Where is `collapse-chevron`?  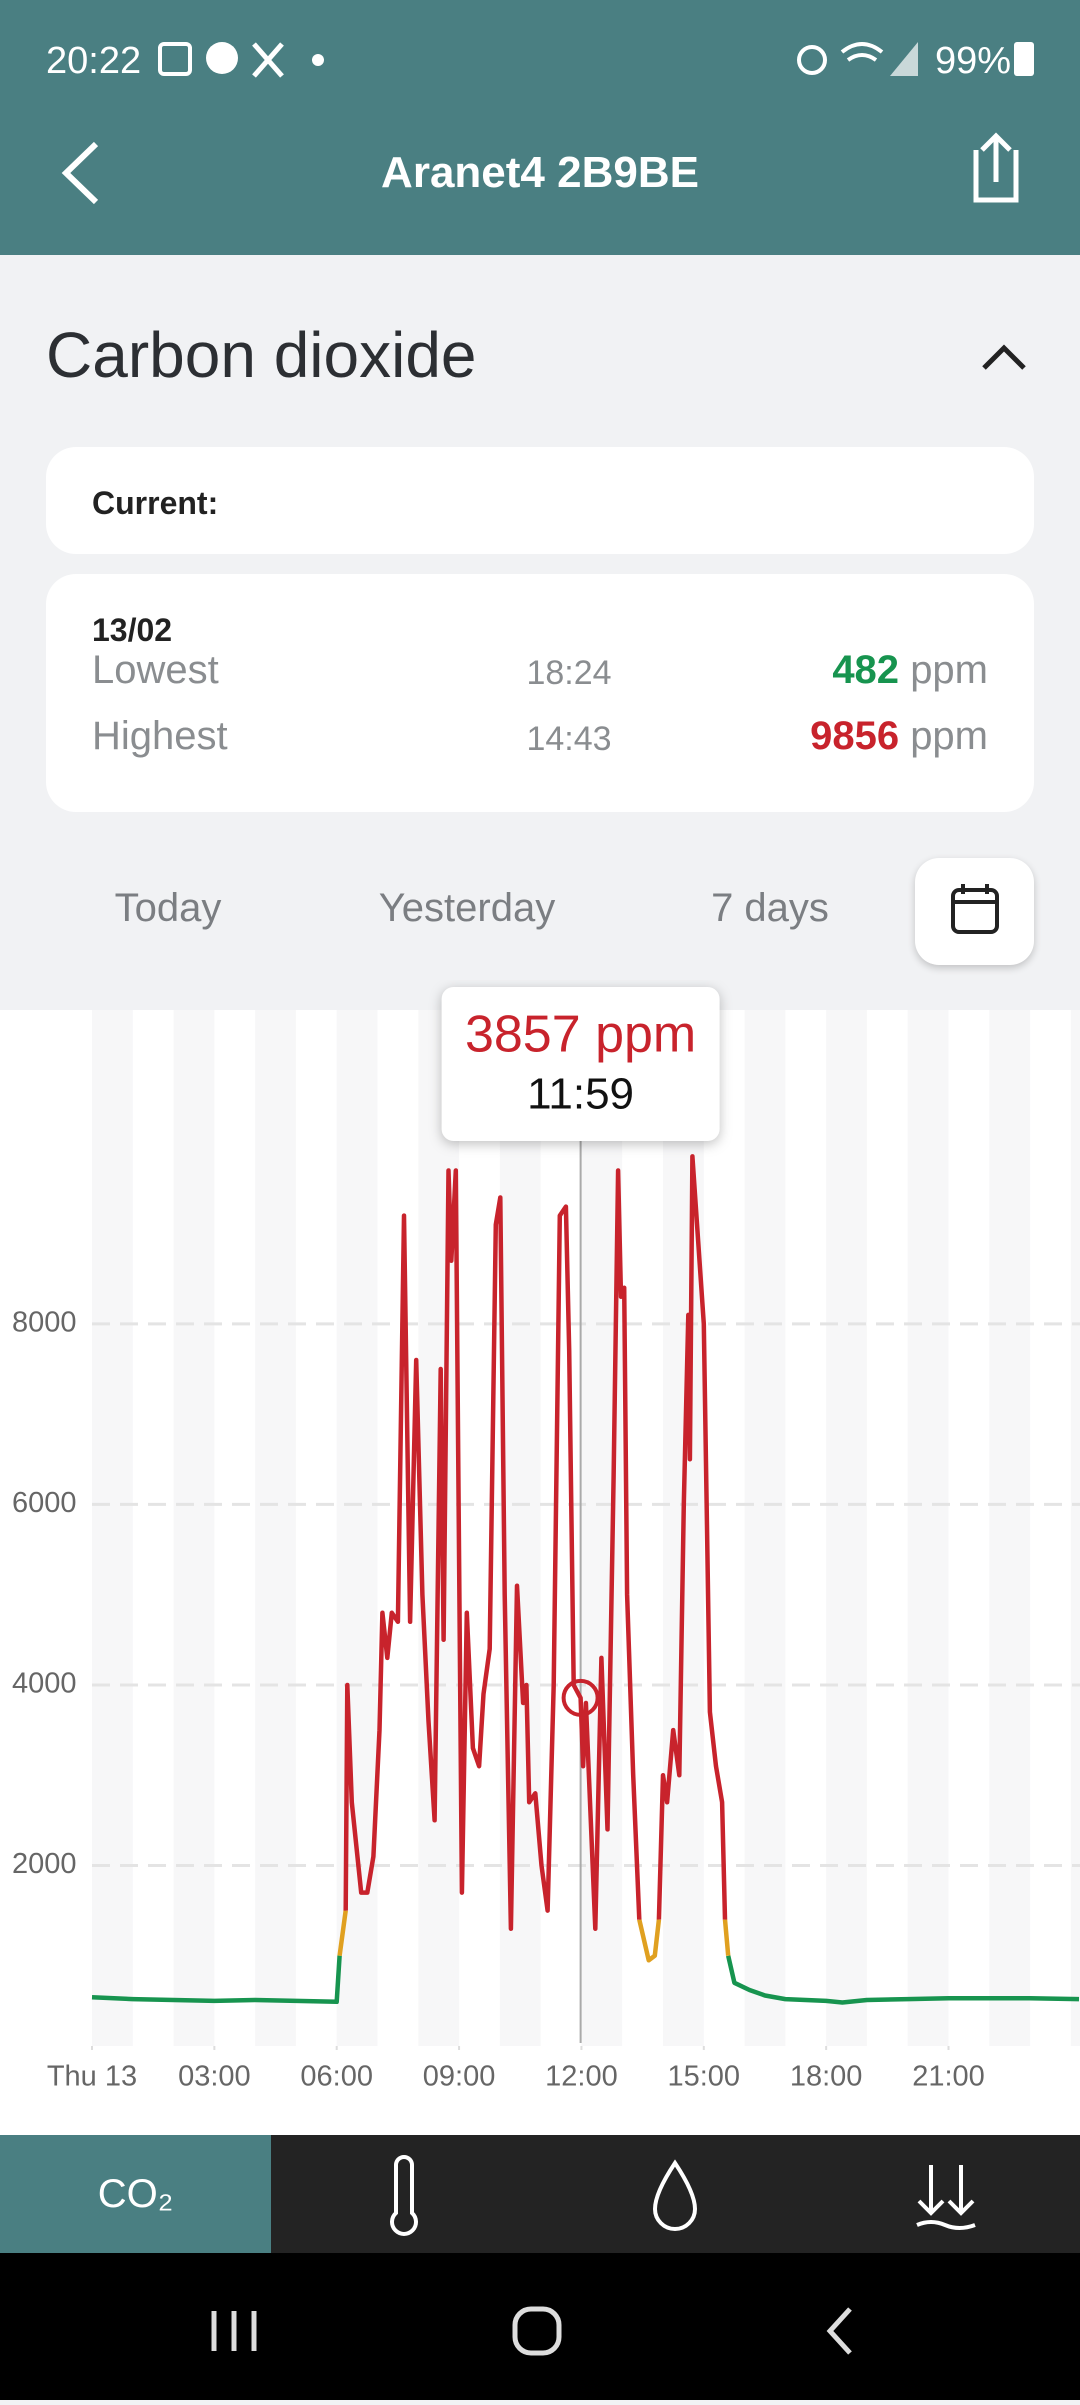 collapse-chevron is located at coordinates (1004, 357).